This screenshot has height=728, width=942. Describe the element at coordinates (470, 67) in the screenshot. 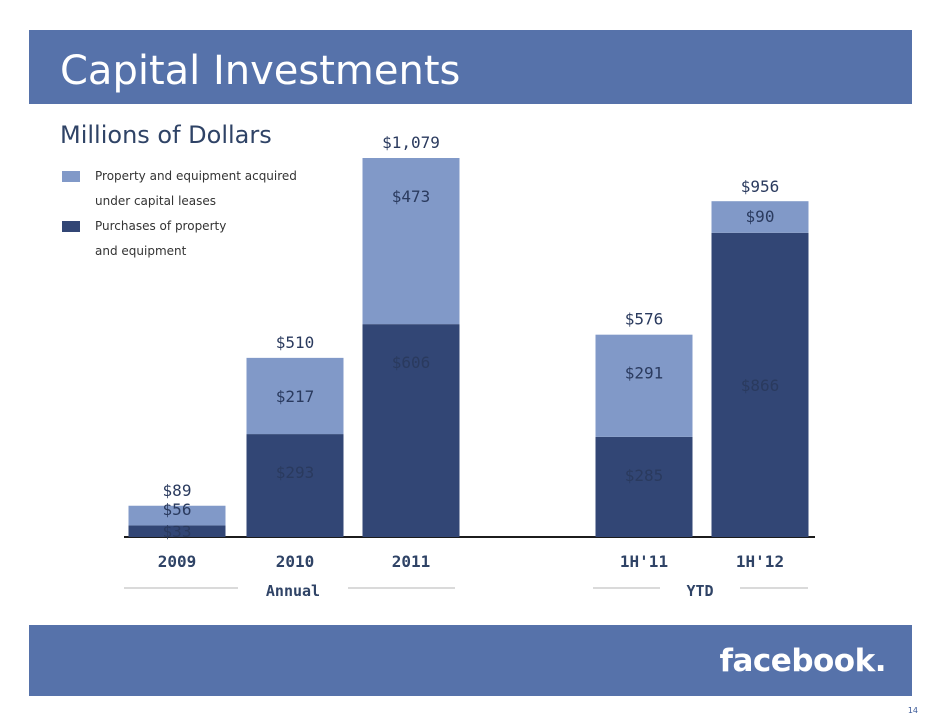

I see `title-banner` at that location.